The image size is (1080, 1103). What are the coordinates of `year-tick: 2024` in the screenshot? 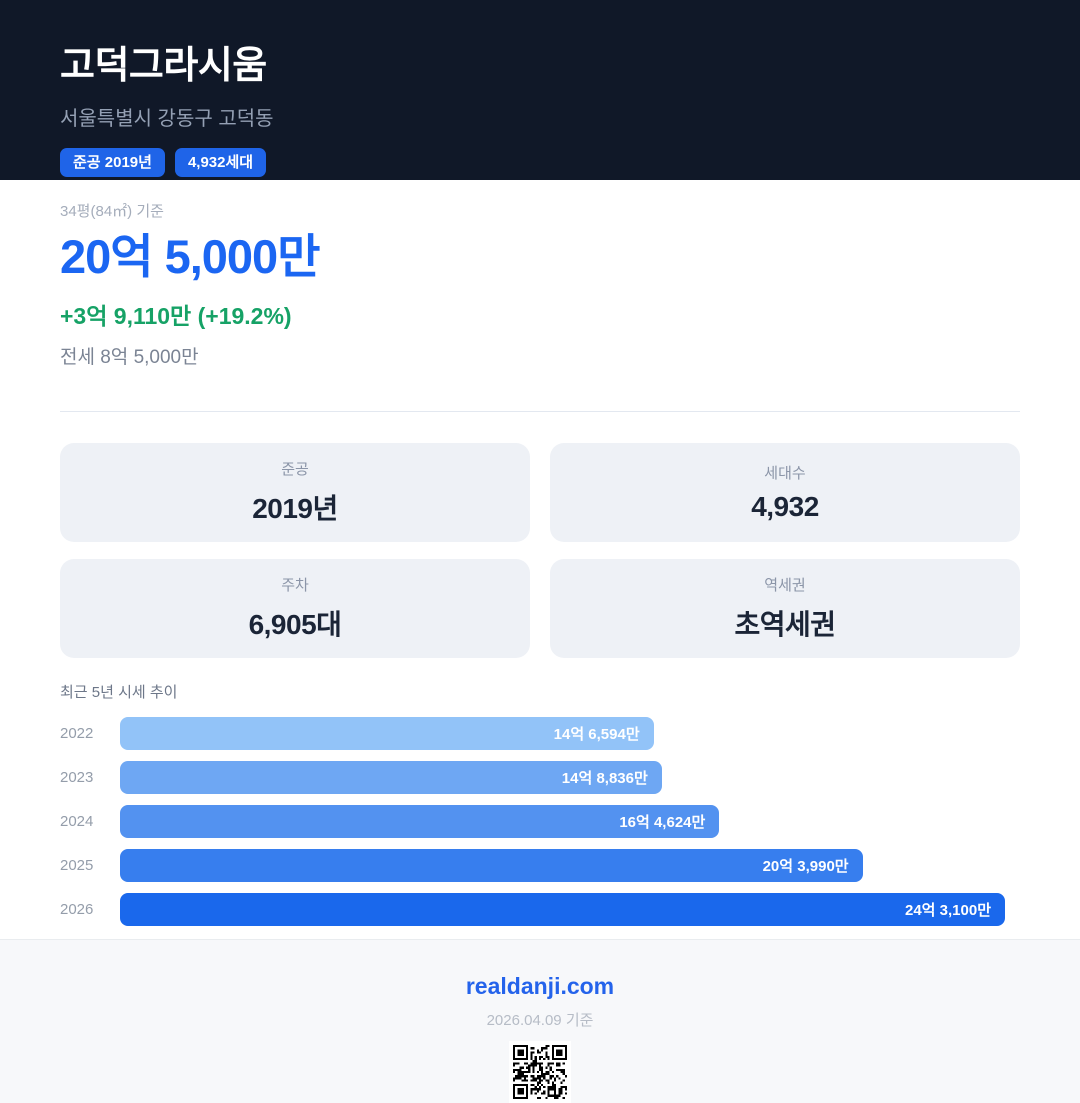 It's located at (77, 821).